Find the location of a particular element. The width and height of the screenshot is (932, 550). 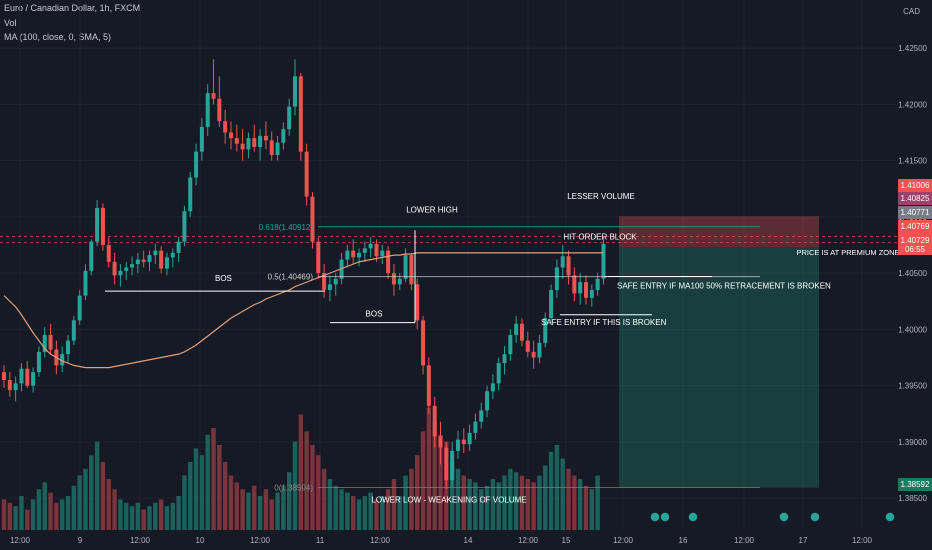

lesser-volume-label: LESSER VOLUME is located at coordinates (601, 196).